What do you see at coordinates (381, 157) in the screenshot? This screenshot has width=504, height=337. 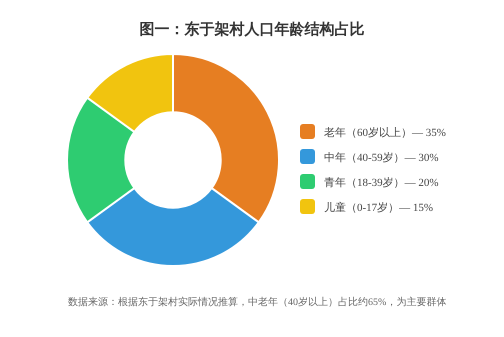 I see `legend-label: 中年（40-59岁）— 30%` at bounding box center [381, 157].